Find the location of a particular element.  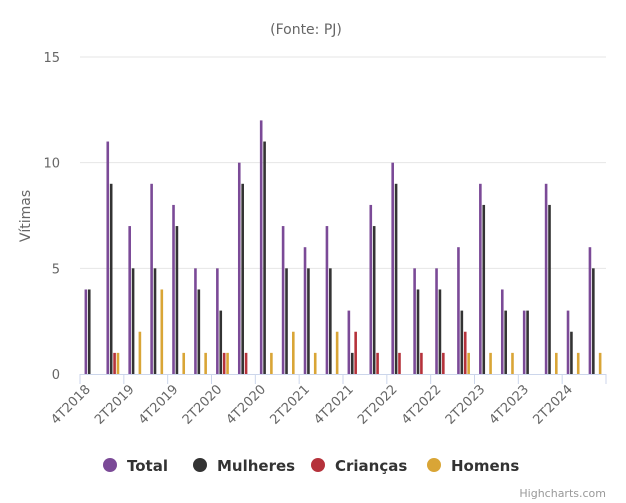

x-tick-label: 2T2019 is located at coordinates (114, 404).